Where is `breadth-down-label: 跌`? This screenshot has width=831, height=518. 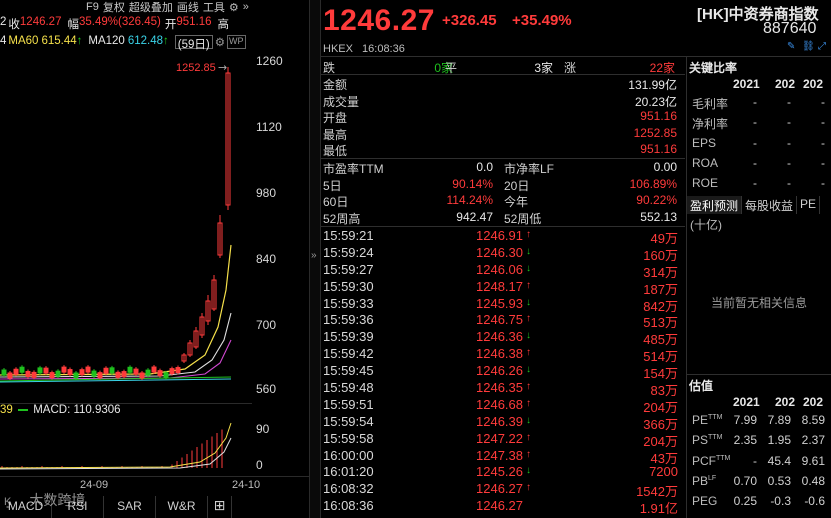
breadth-down-label: 跌 is located at coordinates (329, 68).